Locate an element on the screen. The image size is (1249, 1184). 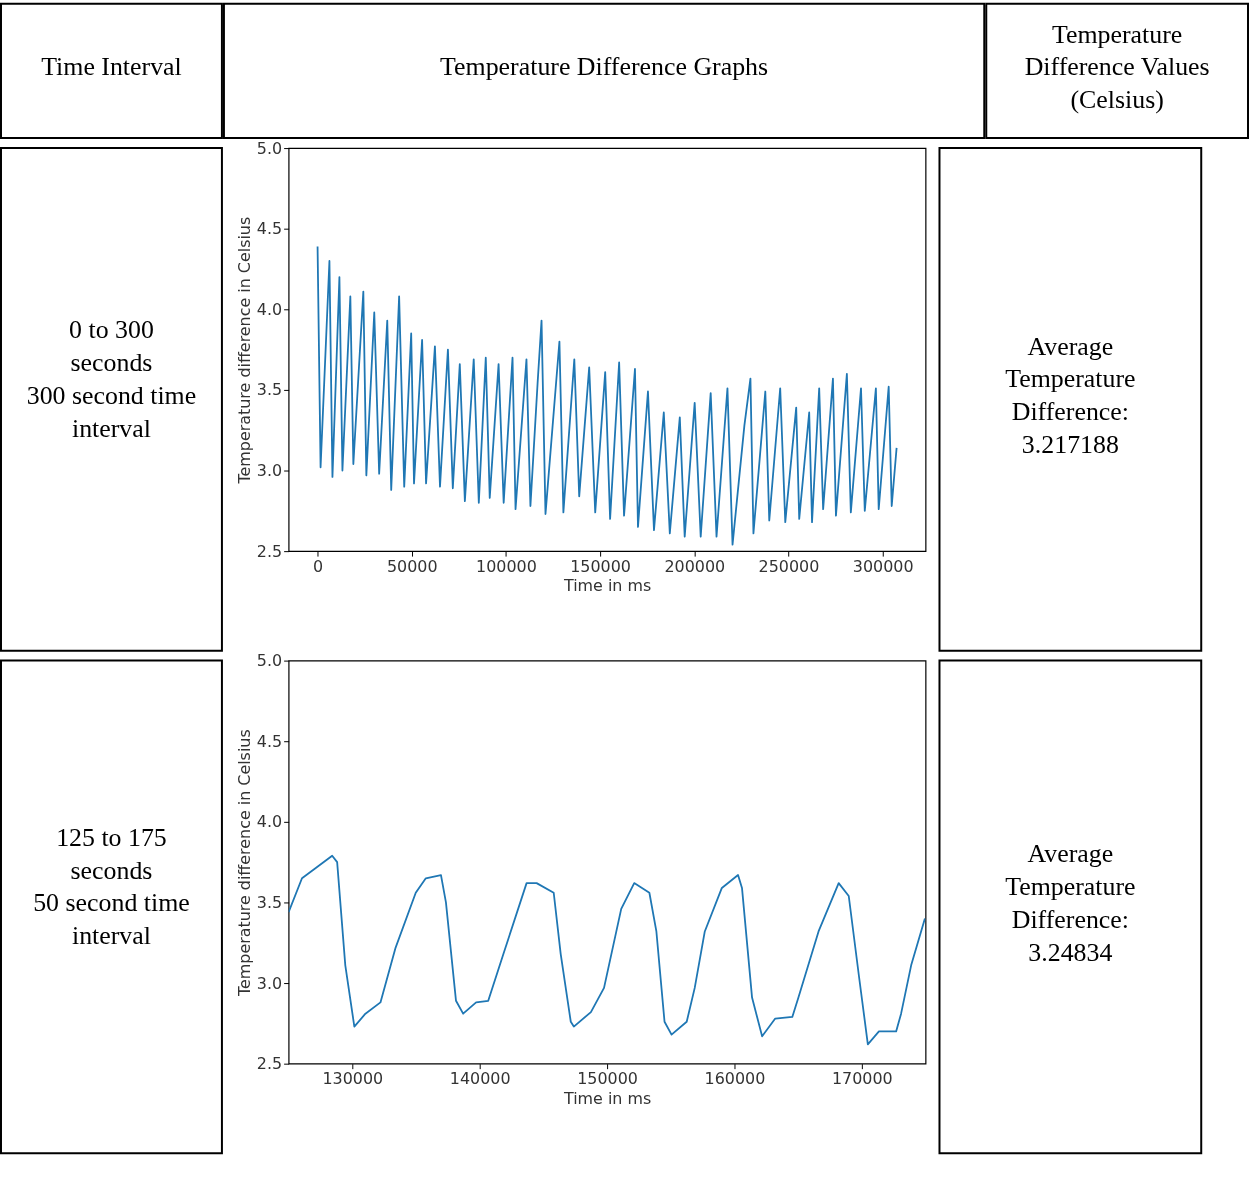
text: Average Temperature Difference: 3.217188 is located at coordinates (1070, 395).